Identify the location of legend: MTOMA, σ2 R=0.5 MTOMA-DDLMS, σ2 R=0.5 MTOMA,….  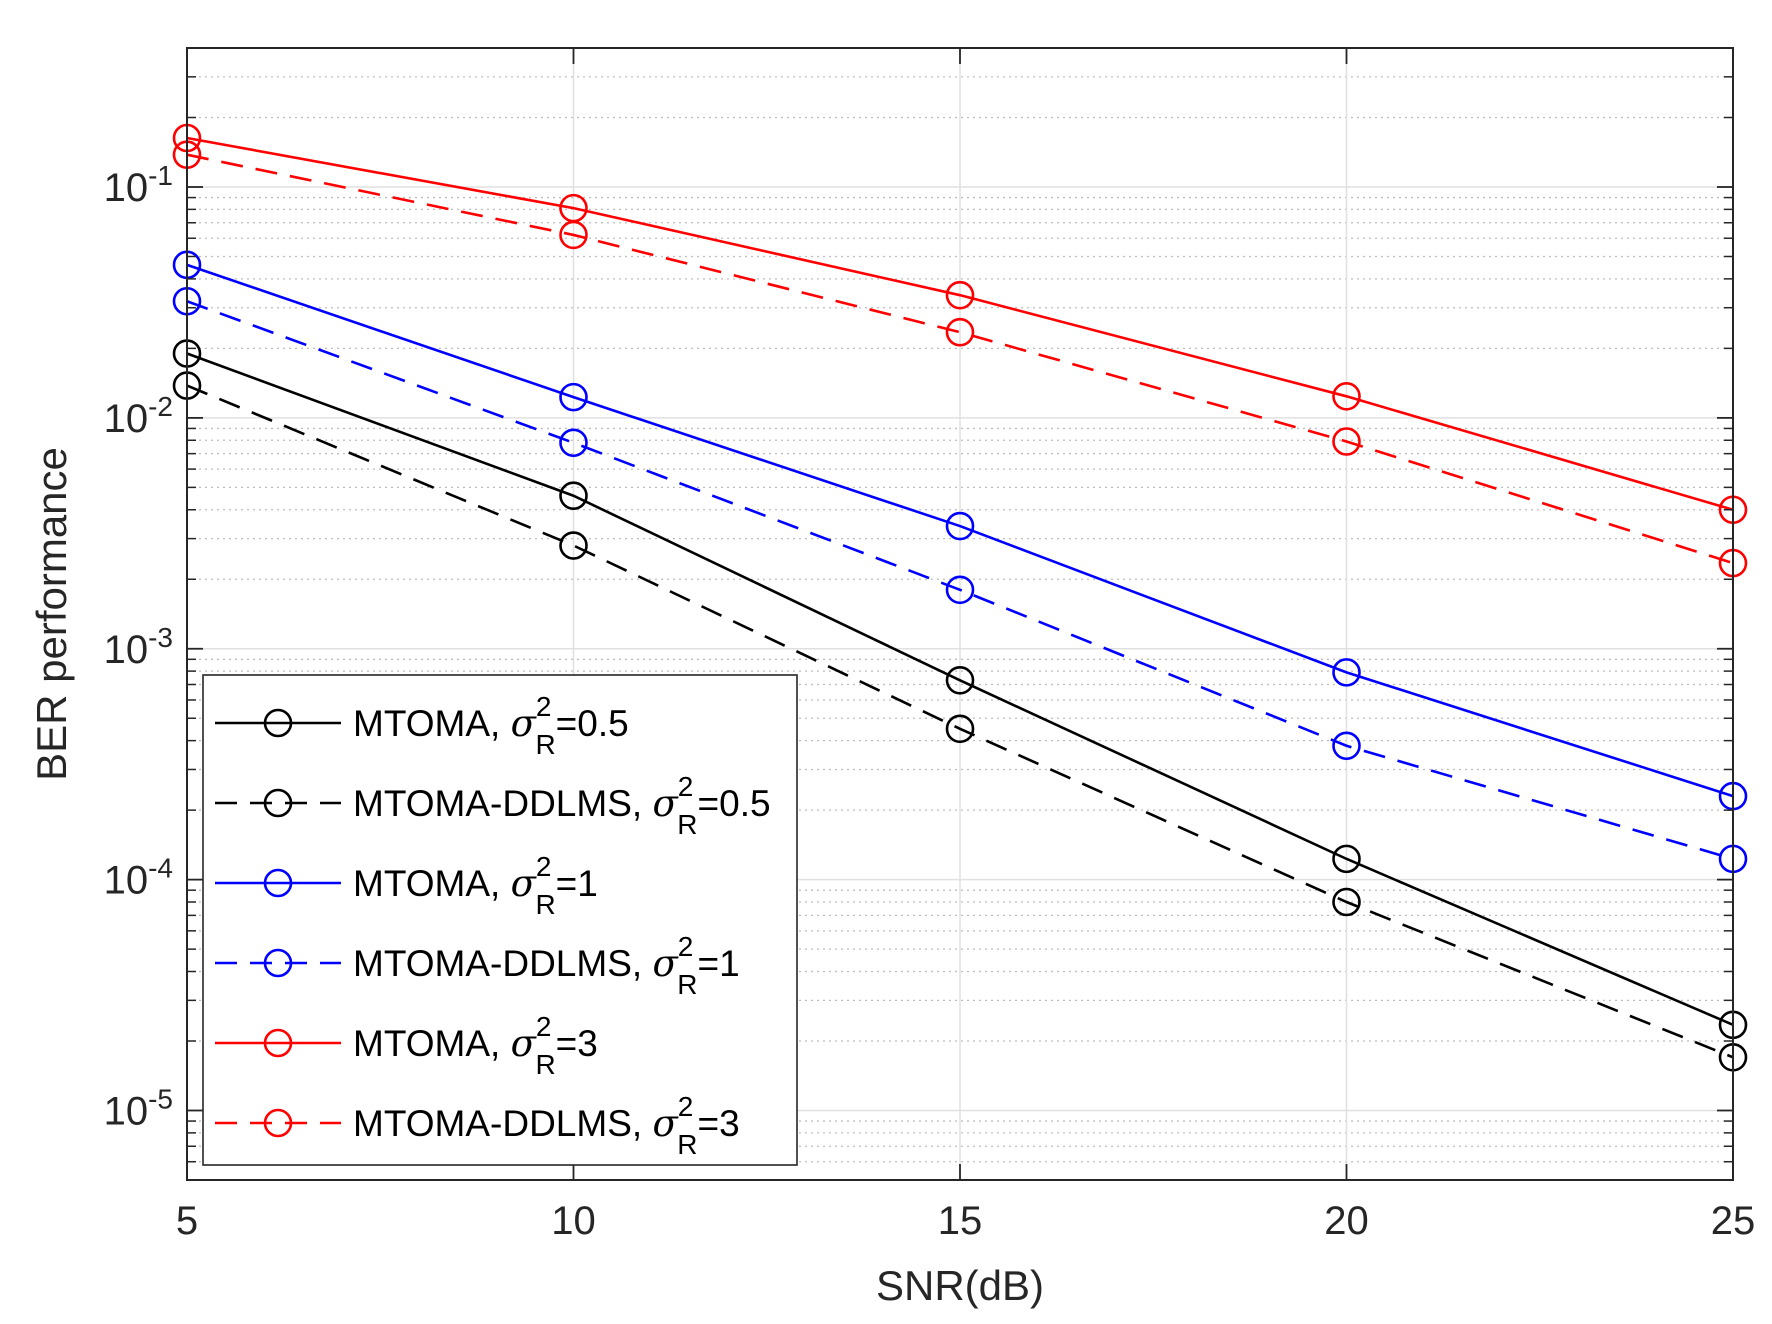
(500, 920).